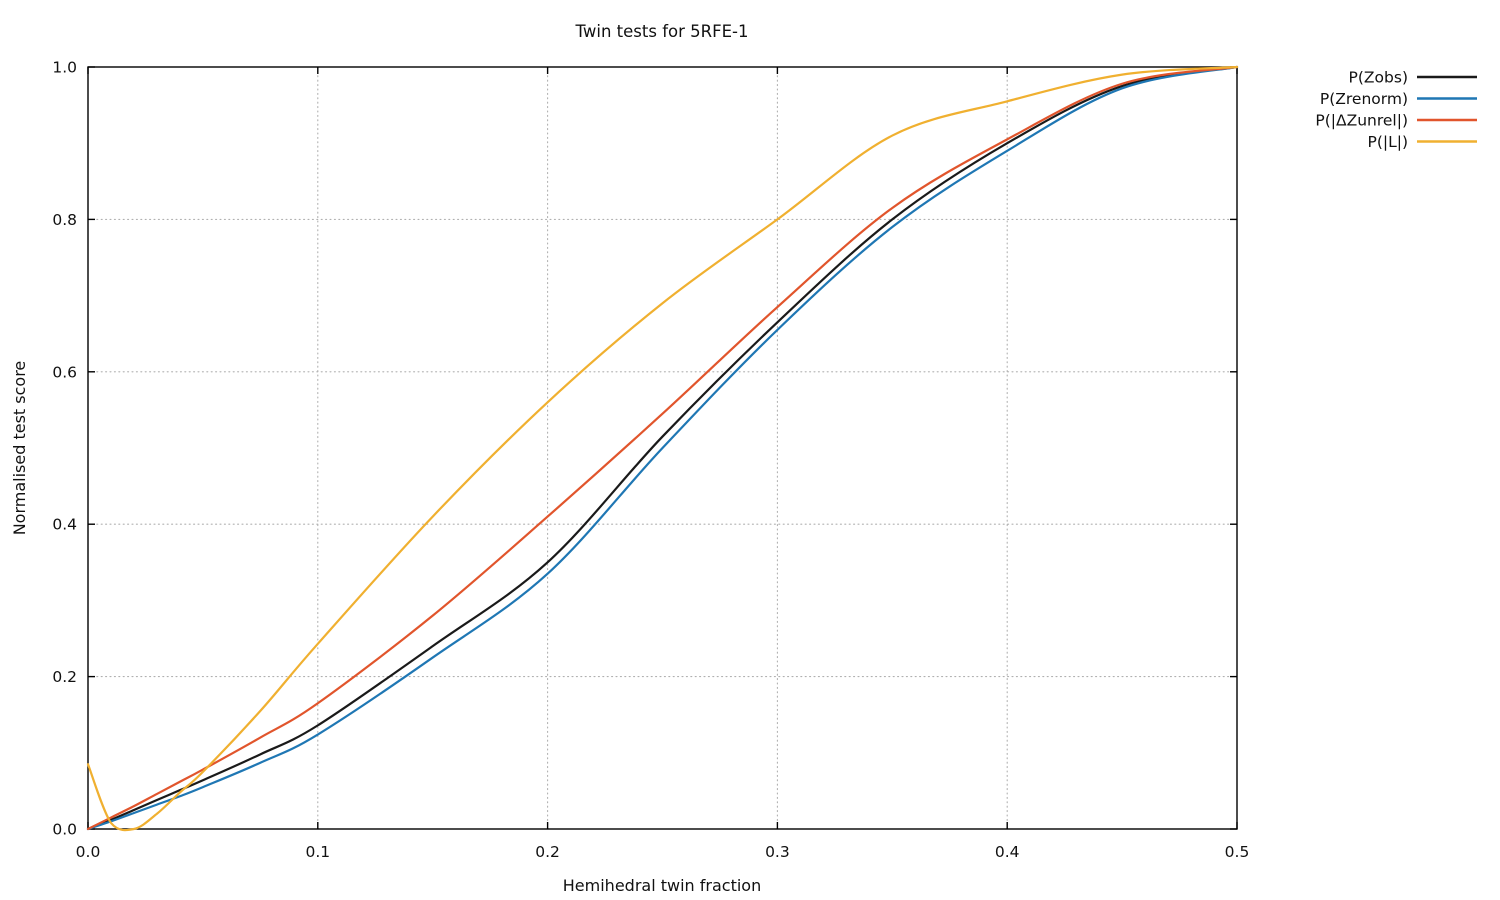  Describe the element at coordinates (64, 525) in the screenshot. I see `y-tick-label: 0.4` at that location.